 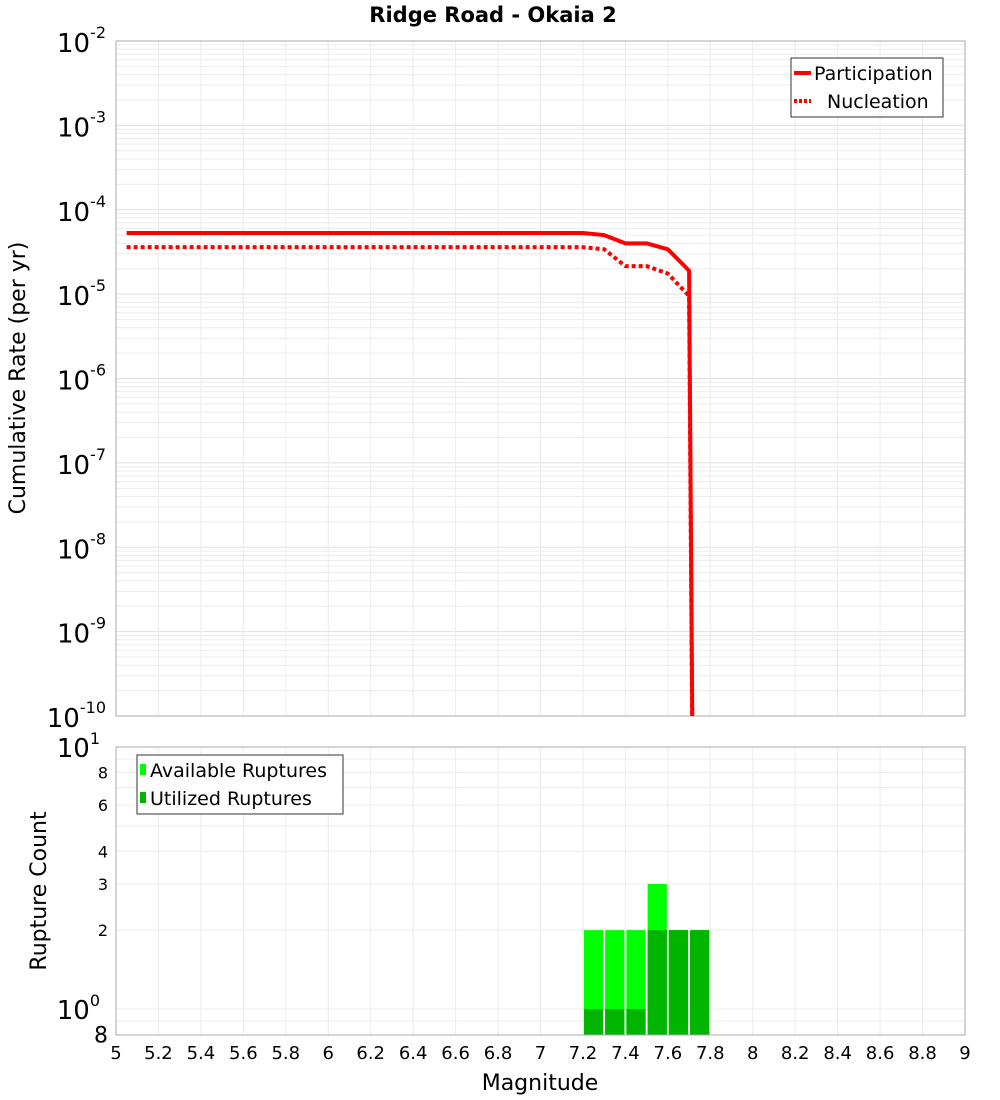 What do you see at coordinates (81, 547) in the screenshot?
I see `y-tick-label: 10⁻⁸` at bounding box center [81, 547].